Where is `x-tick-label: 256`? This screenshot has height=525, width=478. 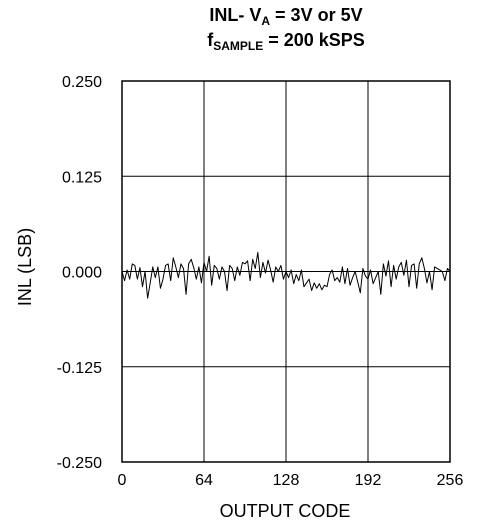 x-tick-label: 256 is located at coordinates (450, 480).